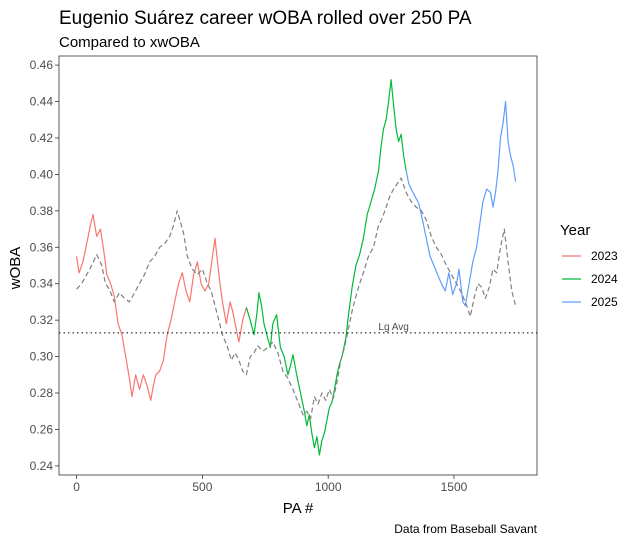 The height and width of the screenshot is (543, 637). What do you see at coordinates (604, 279) in the screenshot?
I see `legend-label-2024: 2024` at bounding box center [604, 279].